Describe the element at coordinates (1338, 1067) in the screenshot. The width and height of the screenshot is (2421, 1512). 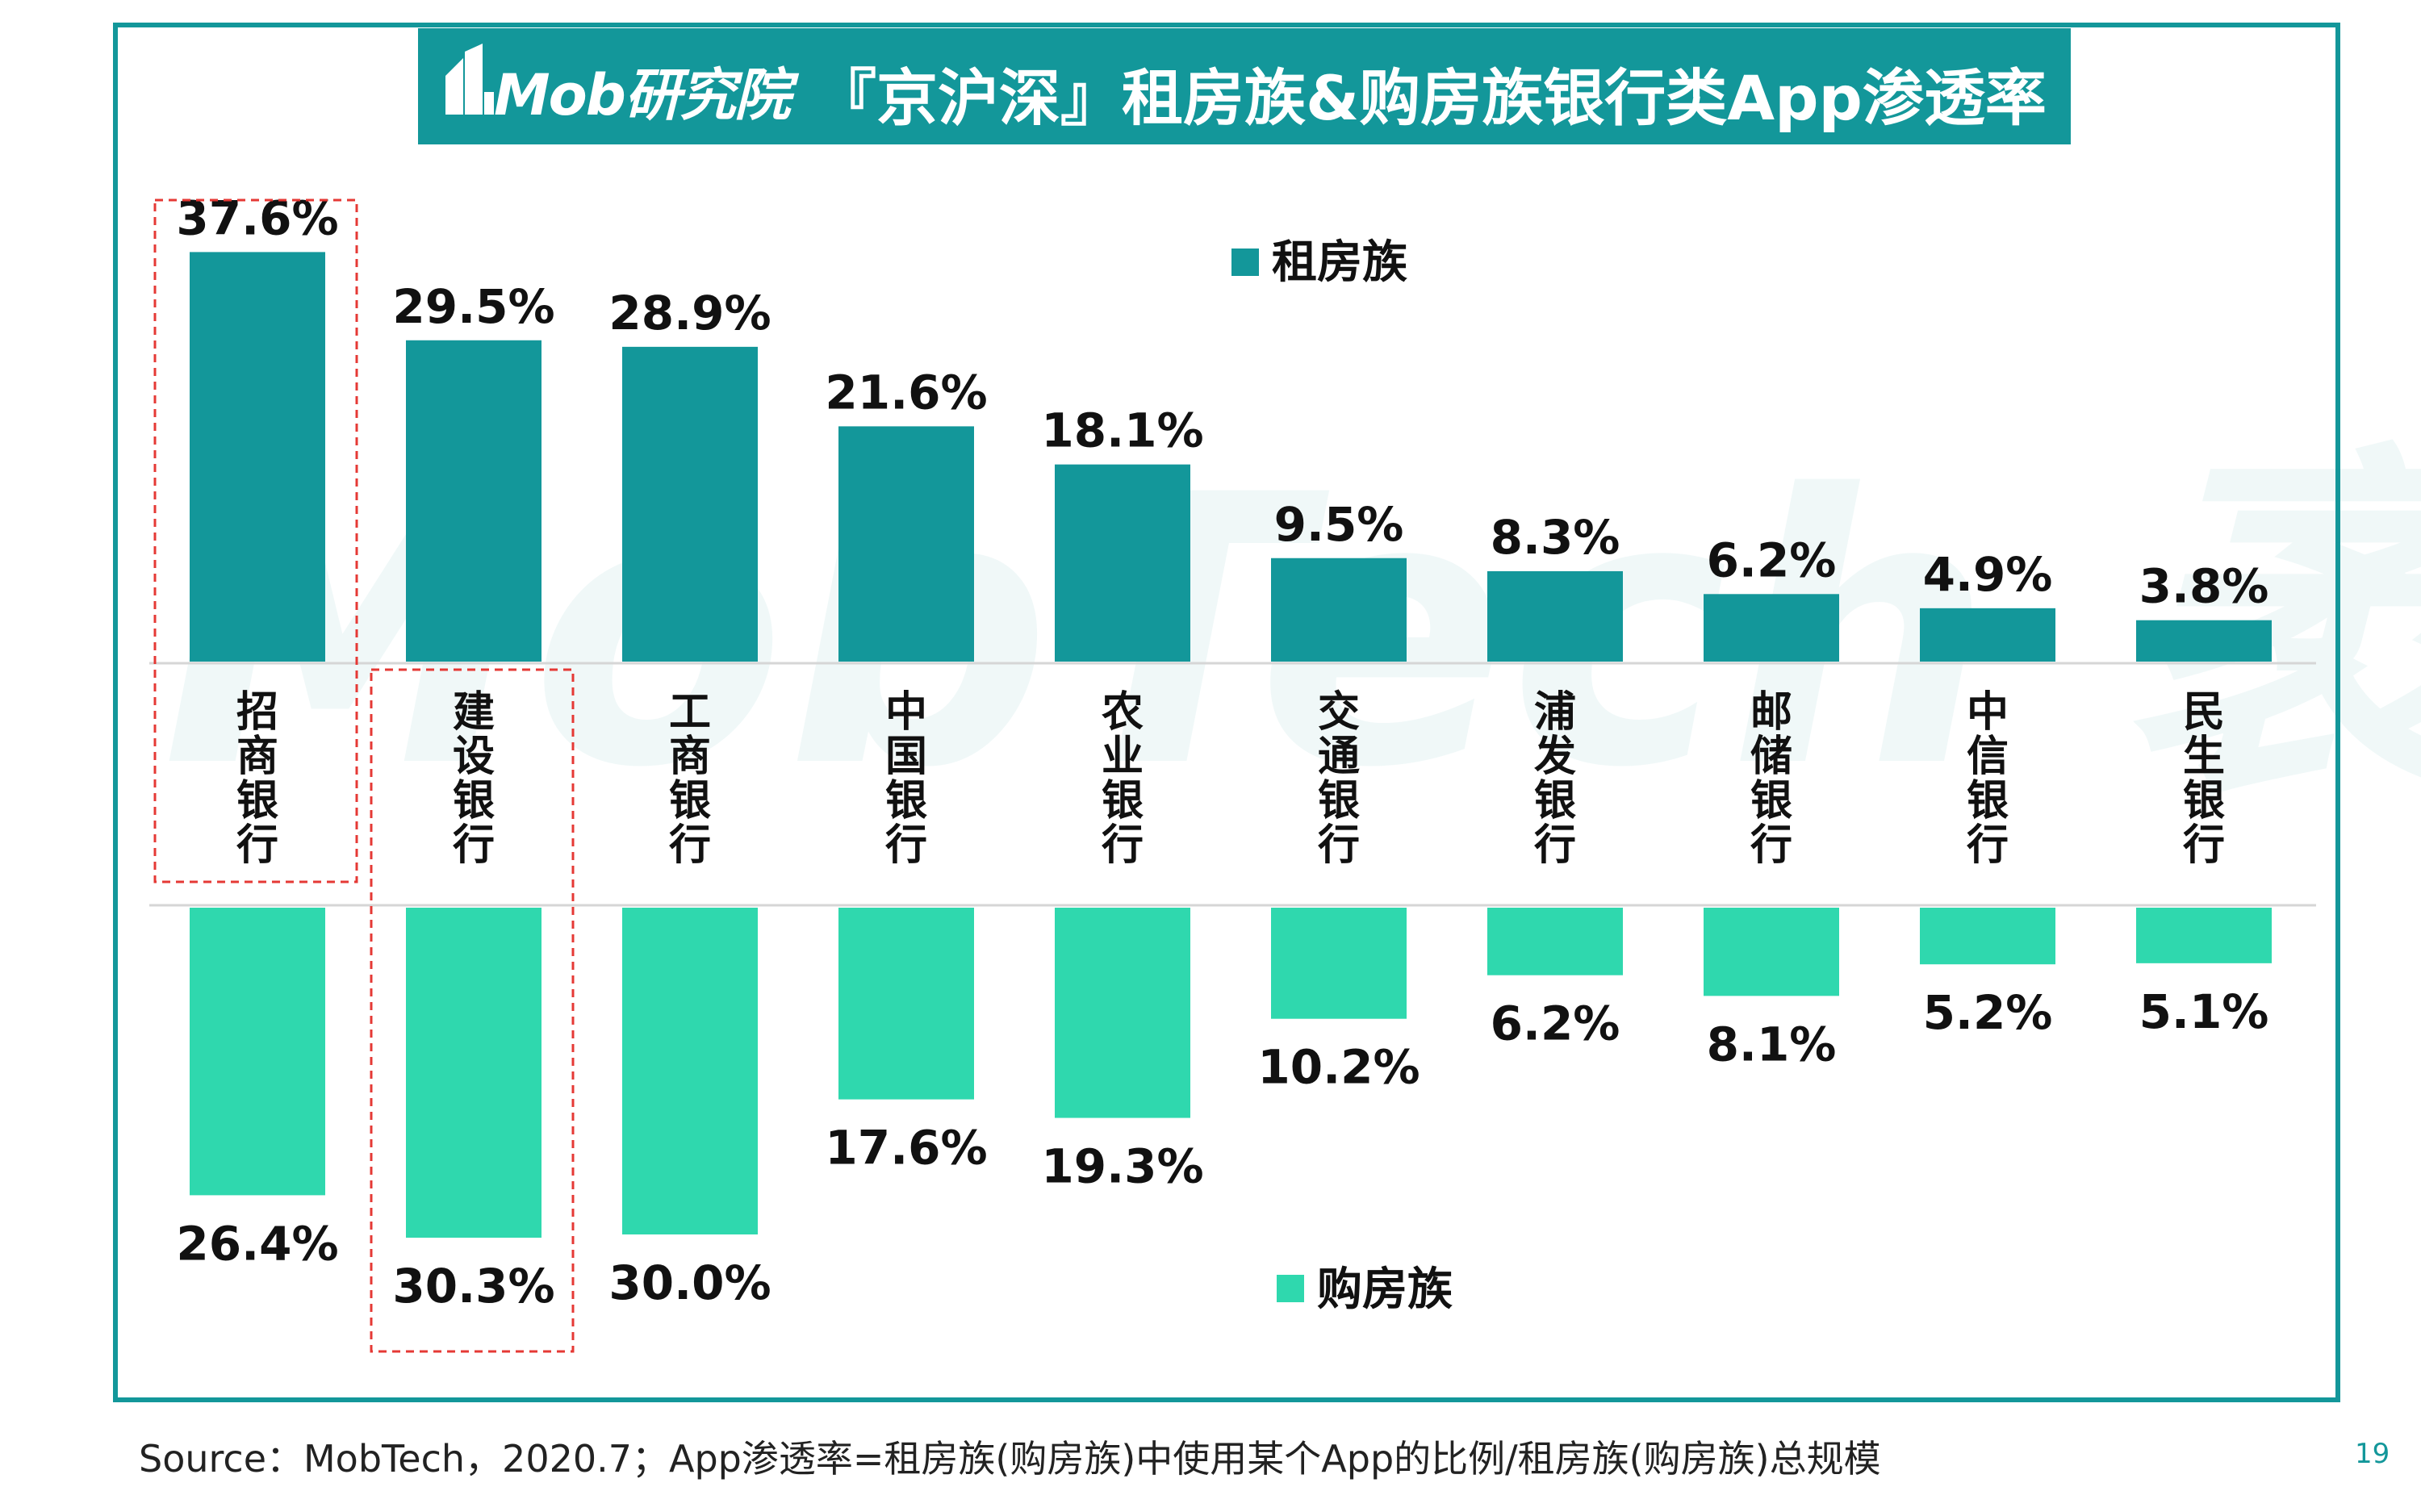
I see `label-buy-cat-6: 10.2%` at that location.